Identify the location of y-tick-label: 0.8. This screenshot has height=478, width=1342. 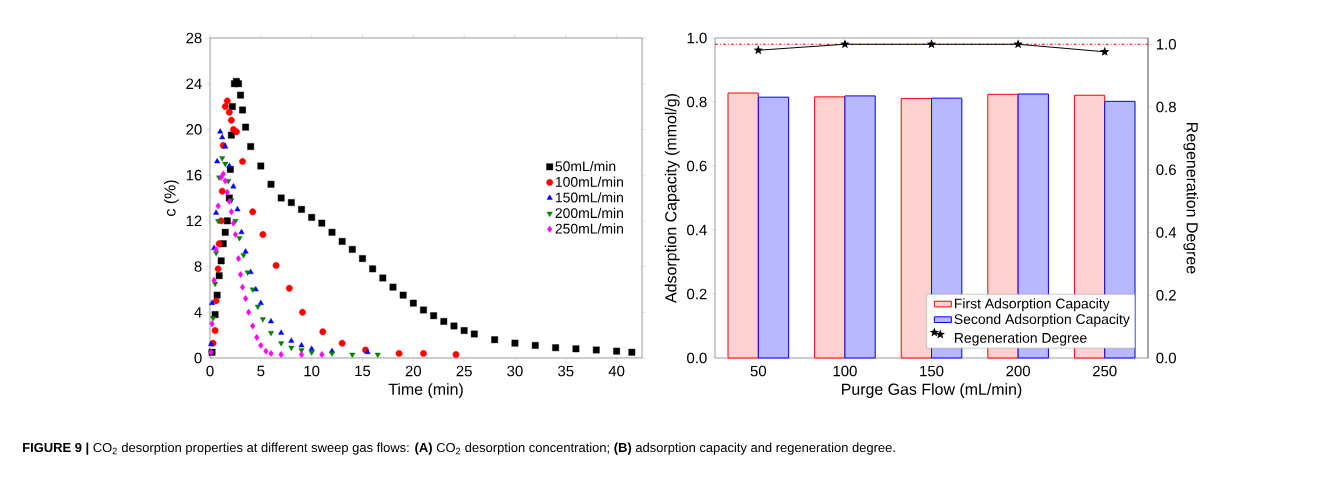
(697, 102).